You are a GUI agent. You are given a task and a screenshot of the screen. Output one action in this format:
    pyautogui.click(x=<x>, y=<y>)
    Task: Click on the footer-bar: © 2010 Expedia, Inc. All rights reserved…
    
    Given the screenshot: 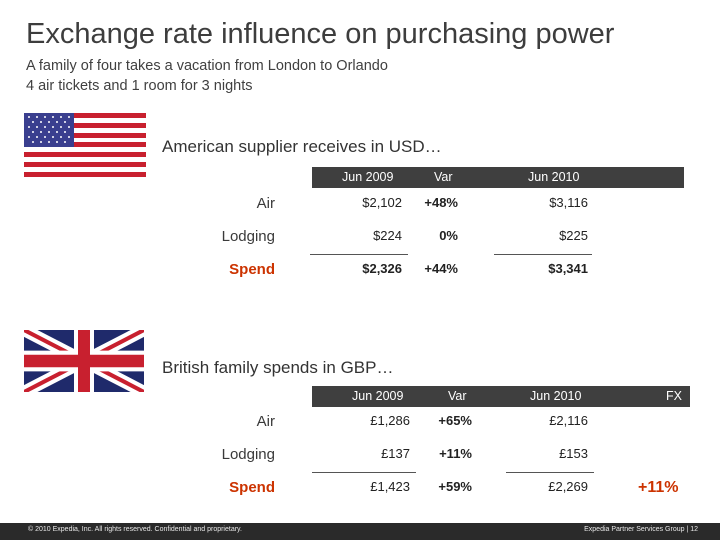 What is the action you would take?
    pyautogui.click(x=360, y=531)
    